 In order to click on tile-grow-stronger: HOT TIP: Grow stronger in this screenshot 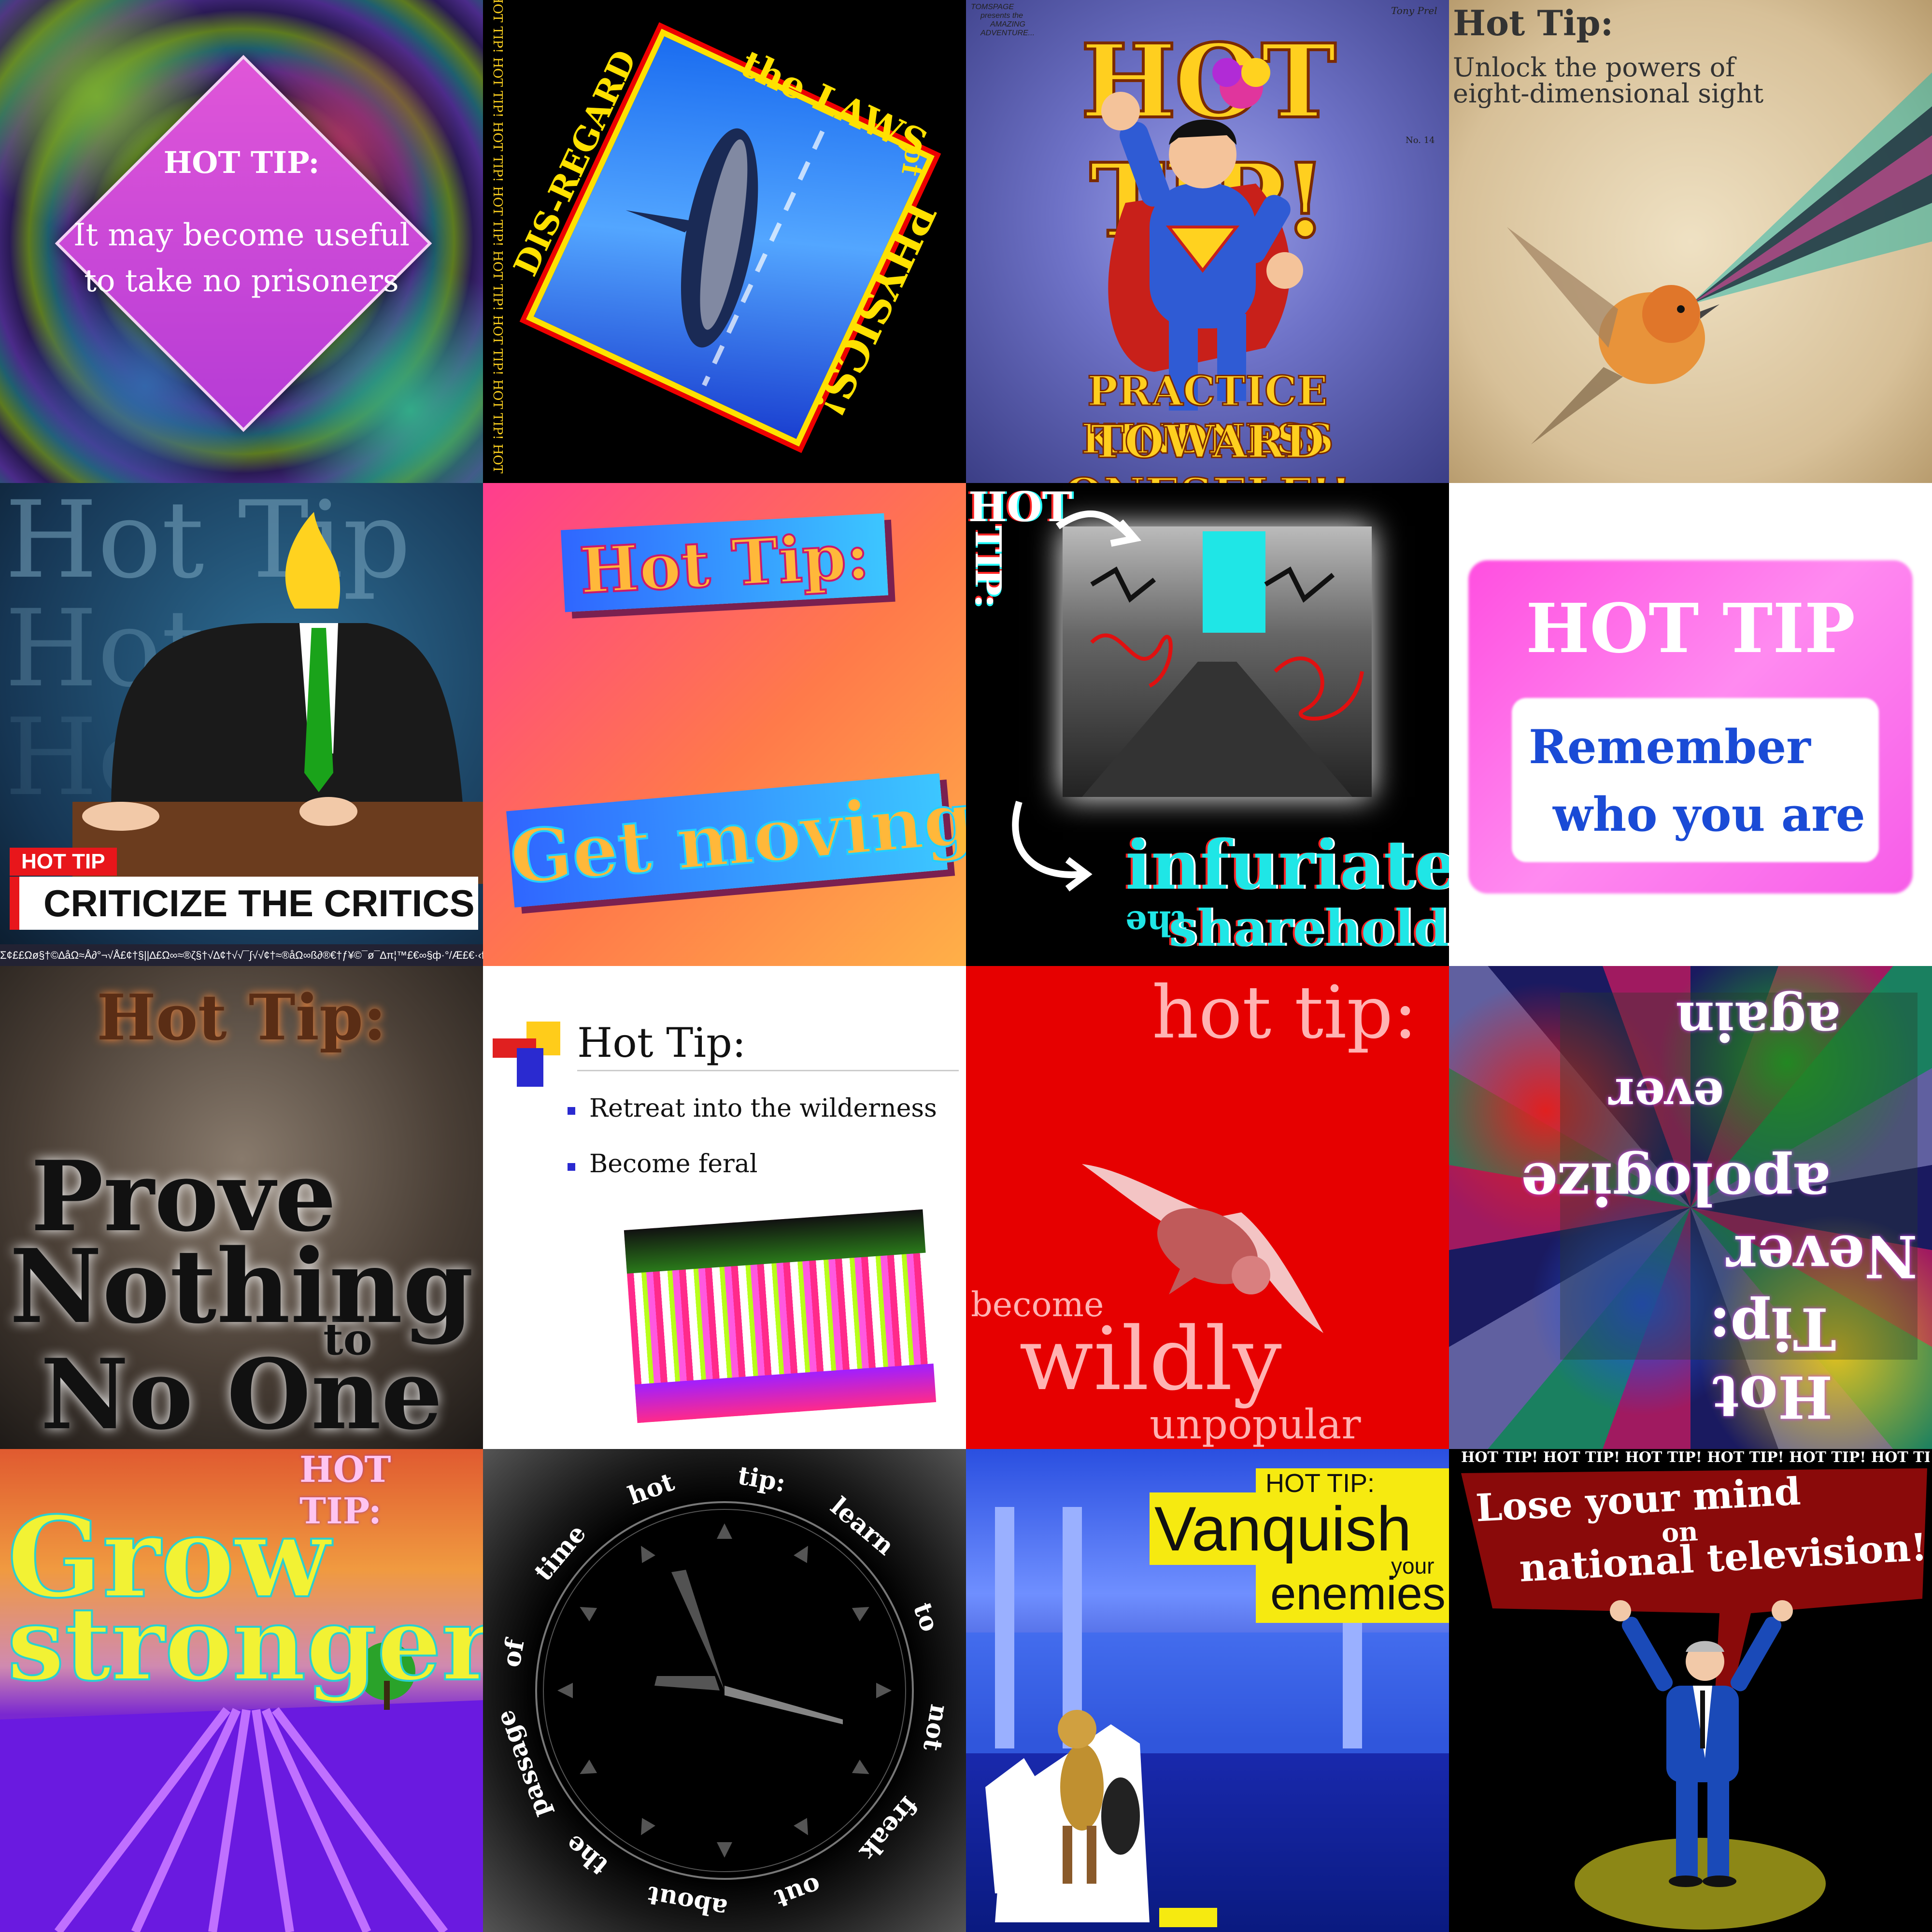, I will do `click(241, 1690)`.